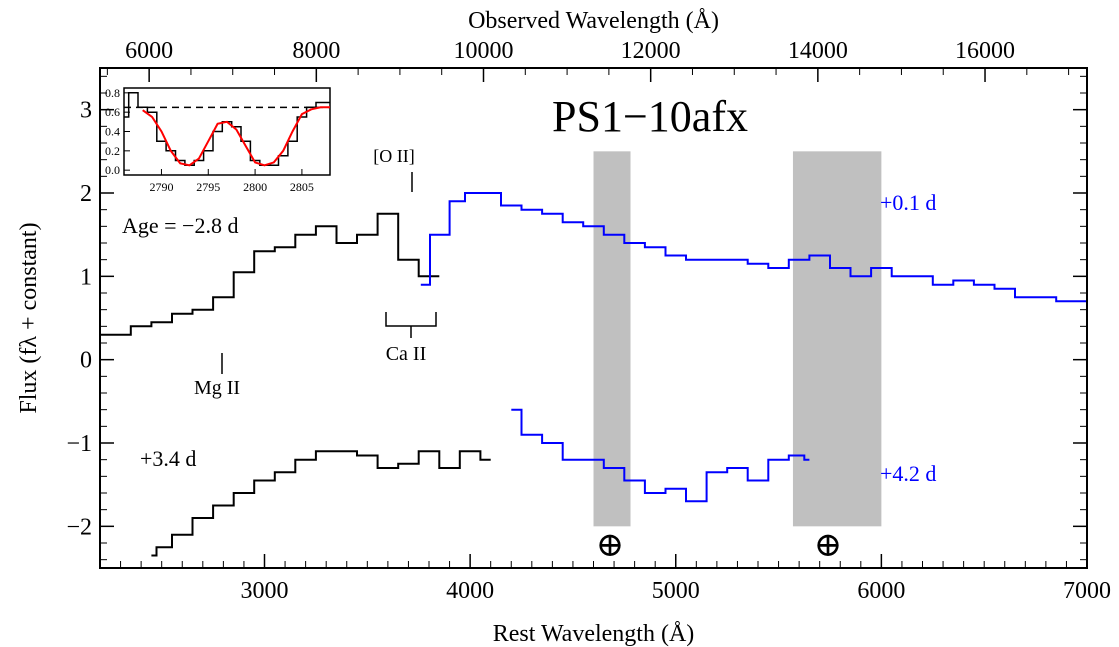 Image resolution: width=1119 pixels, height=647 pixels. I want to click on line-label-mgii: Mg II, so click(217, 388).